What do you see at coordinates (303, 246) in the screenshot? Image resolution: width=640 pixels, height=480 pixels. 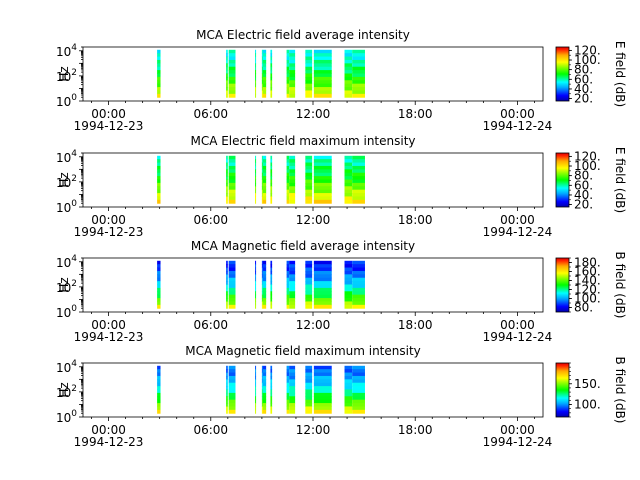 I see `panel-title: MCA Magnetic field average intensity` at bounding box center [303, 246].